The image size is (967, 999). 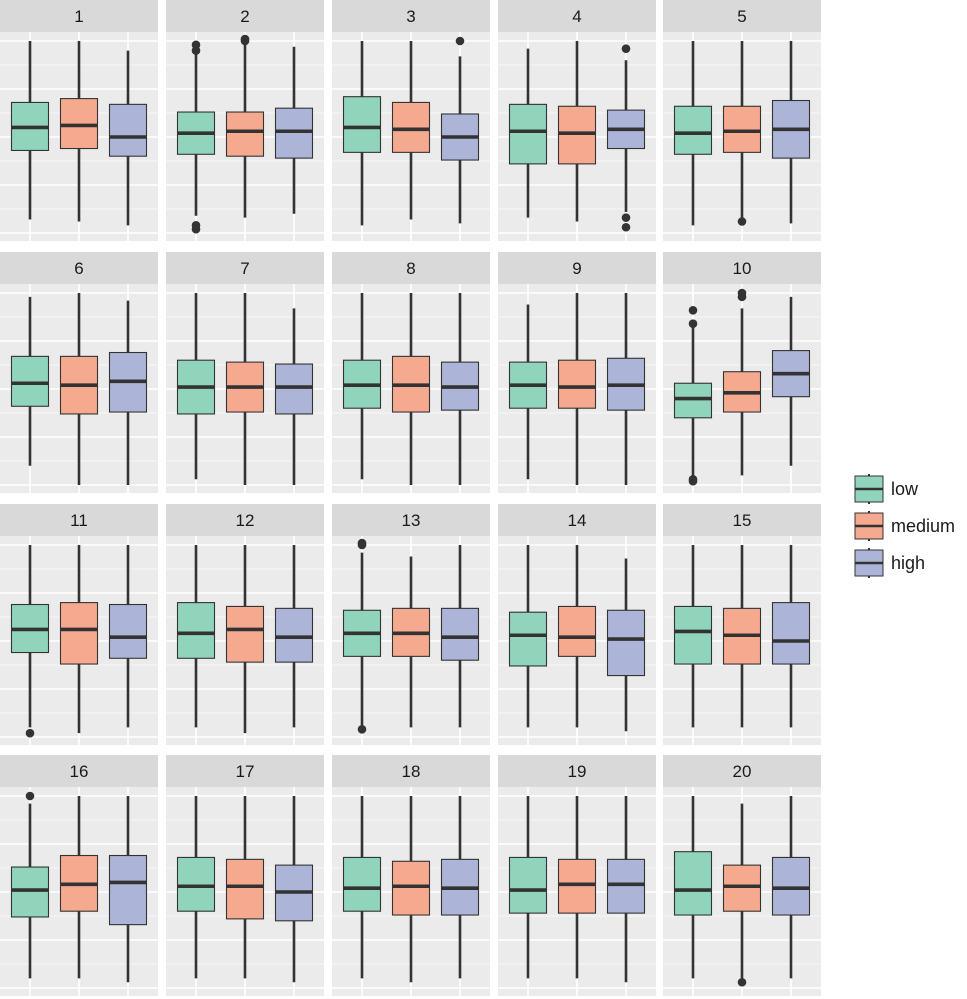 What do you see at coordinates (886, 489) in the screenshot?
I see `legend-item-low: low` at bounding box center [886, 489].